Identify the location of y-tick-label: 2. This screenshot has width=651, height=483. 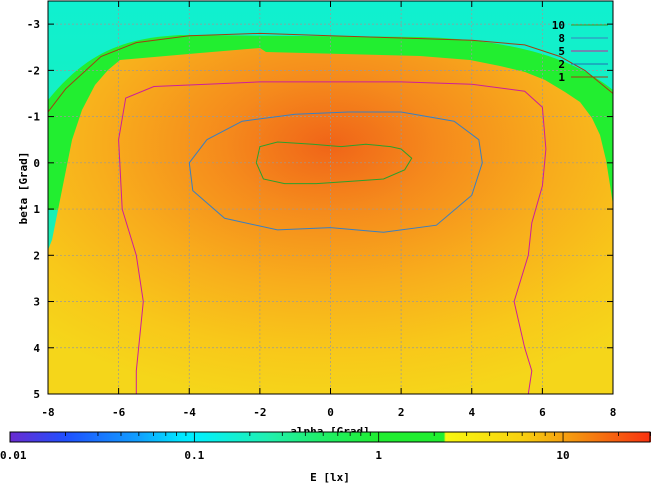
(36, 255).